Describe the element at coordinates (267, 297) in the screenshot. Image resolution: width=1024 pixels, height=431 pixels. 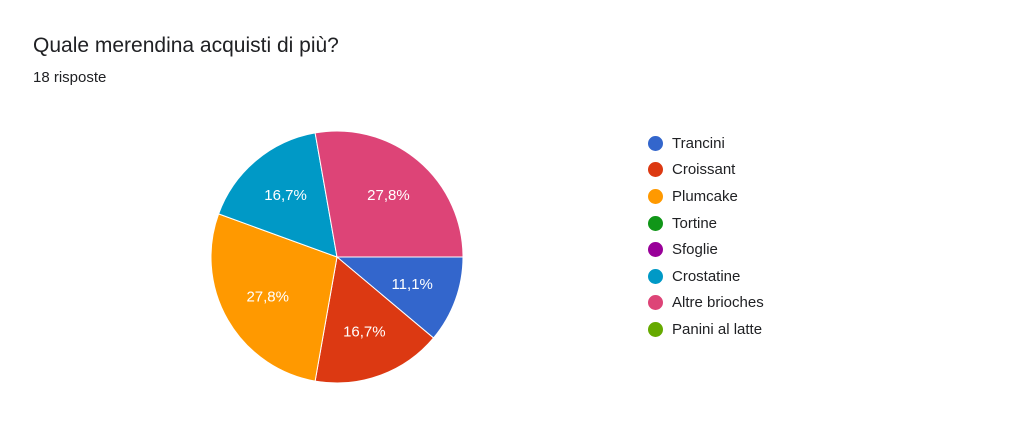
I see `slice-label-plumcake: 27,8%` at that location.